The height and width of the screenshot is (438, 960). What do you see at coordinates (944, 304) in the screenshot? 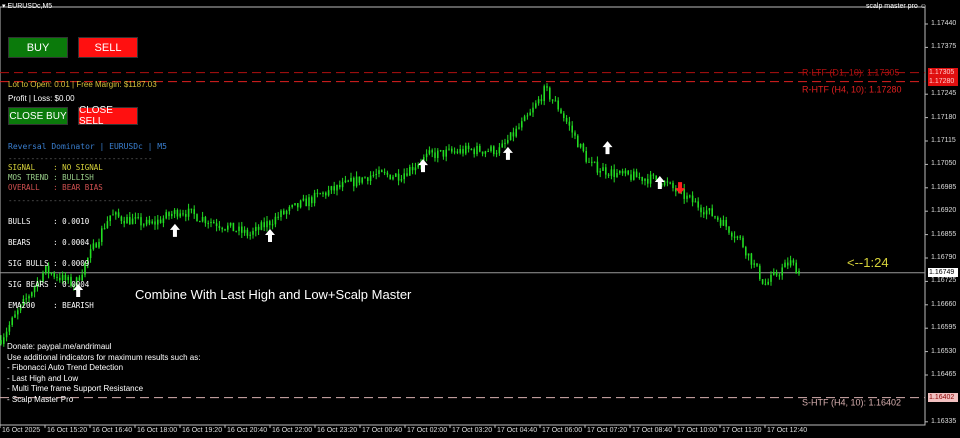
I see `y-tick-label: 1.16660` at bounding box center [944, 304].